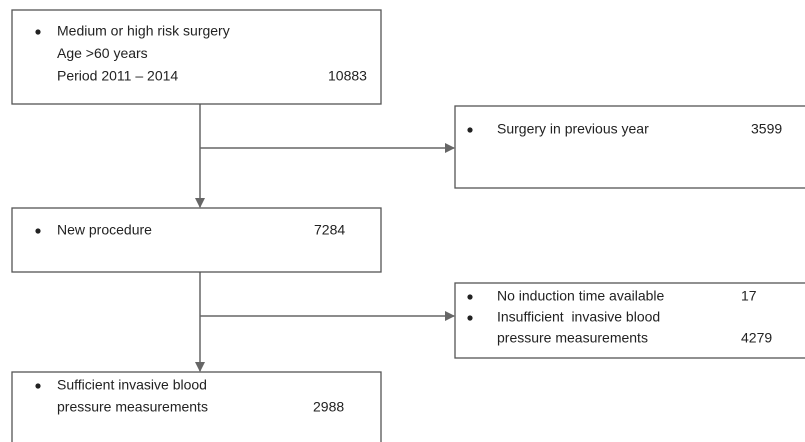 This screenshot has height=442, width=805. I want to click on item-text: Insufficient invasive blood, so click(578, 317).